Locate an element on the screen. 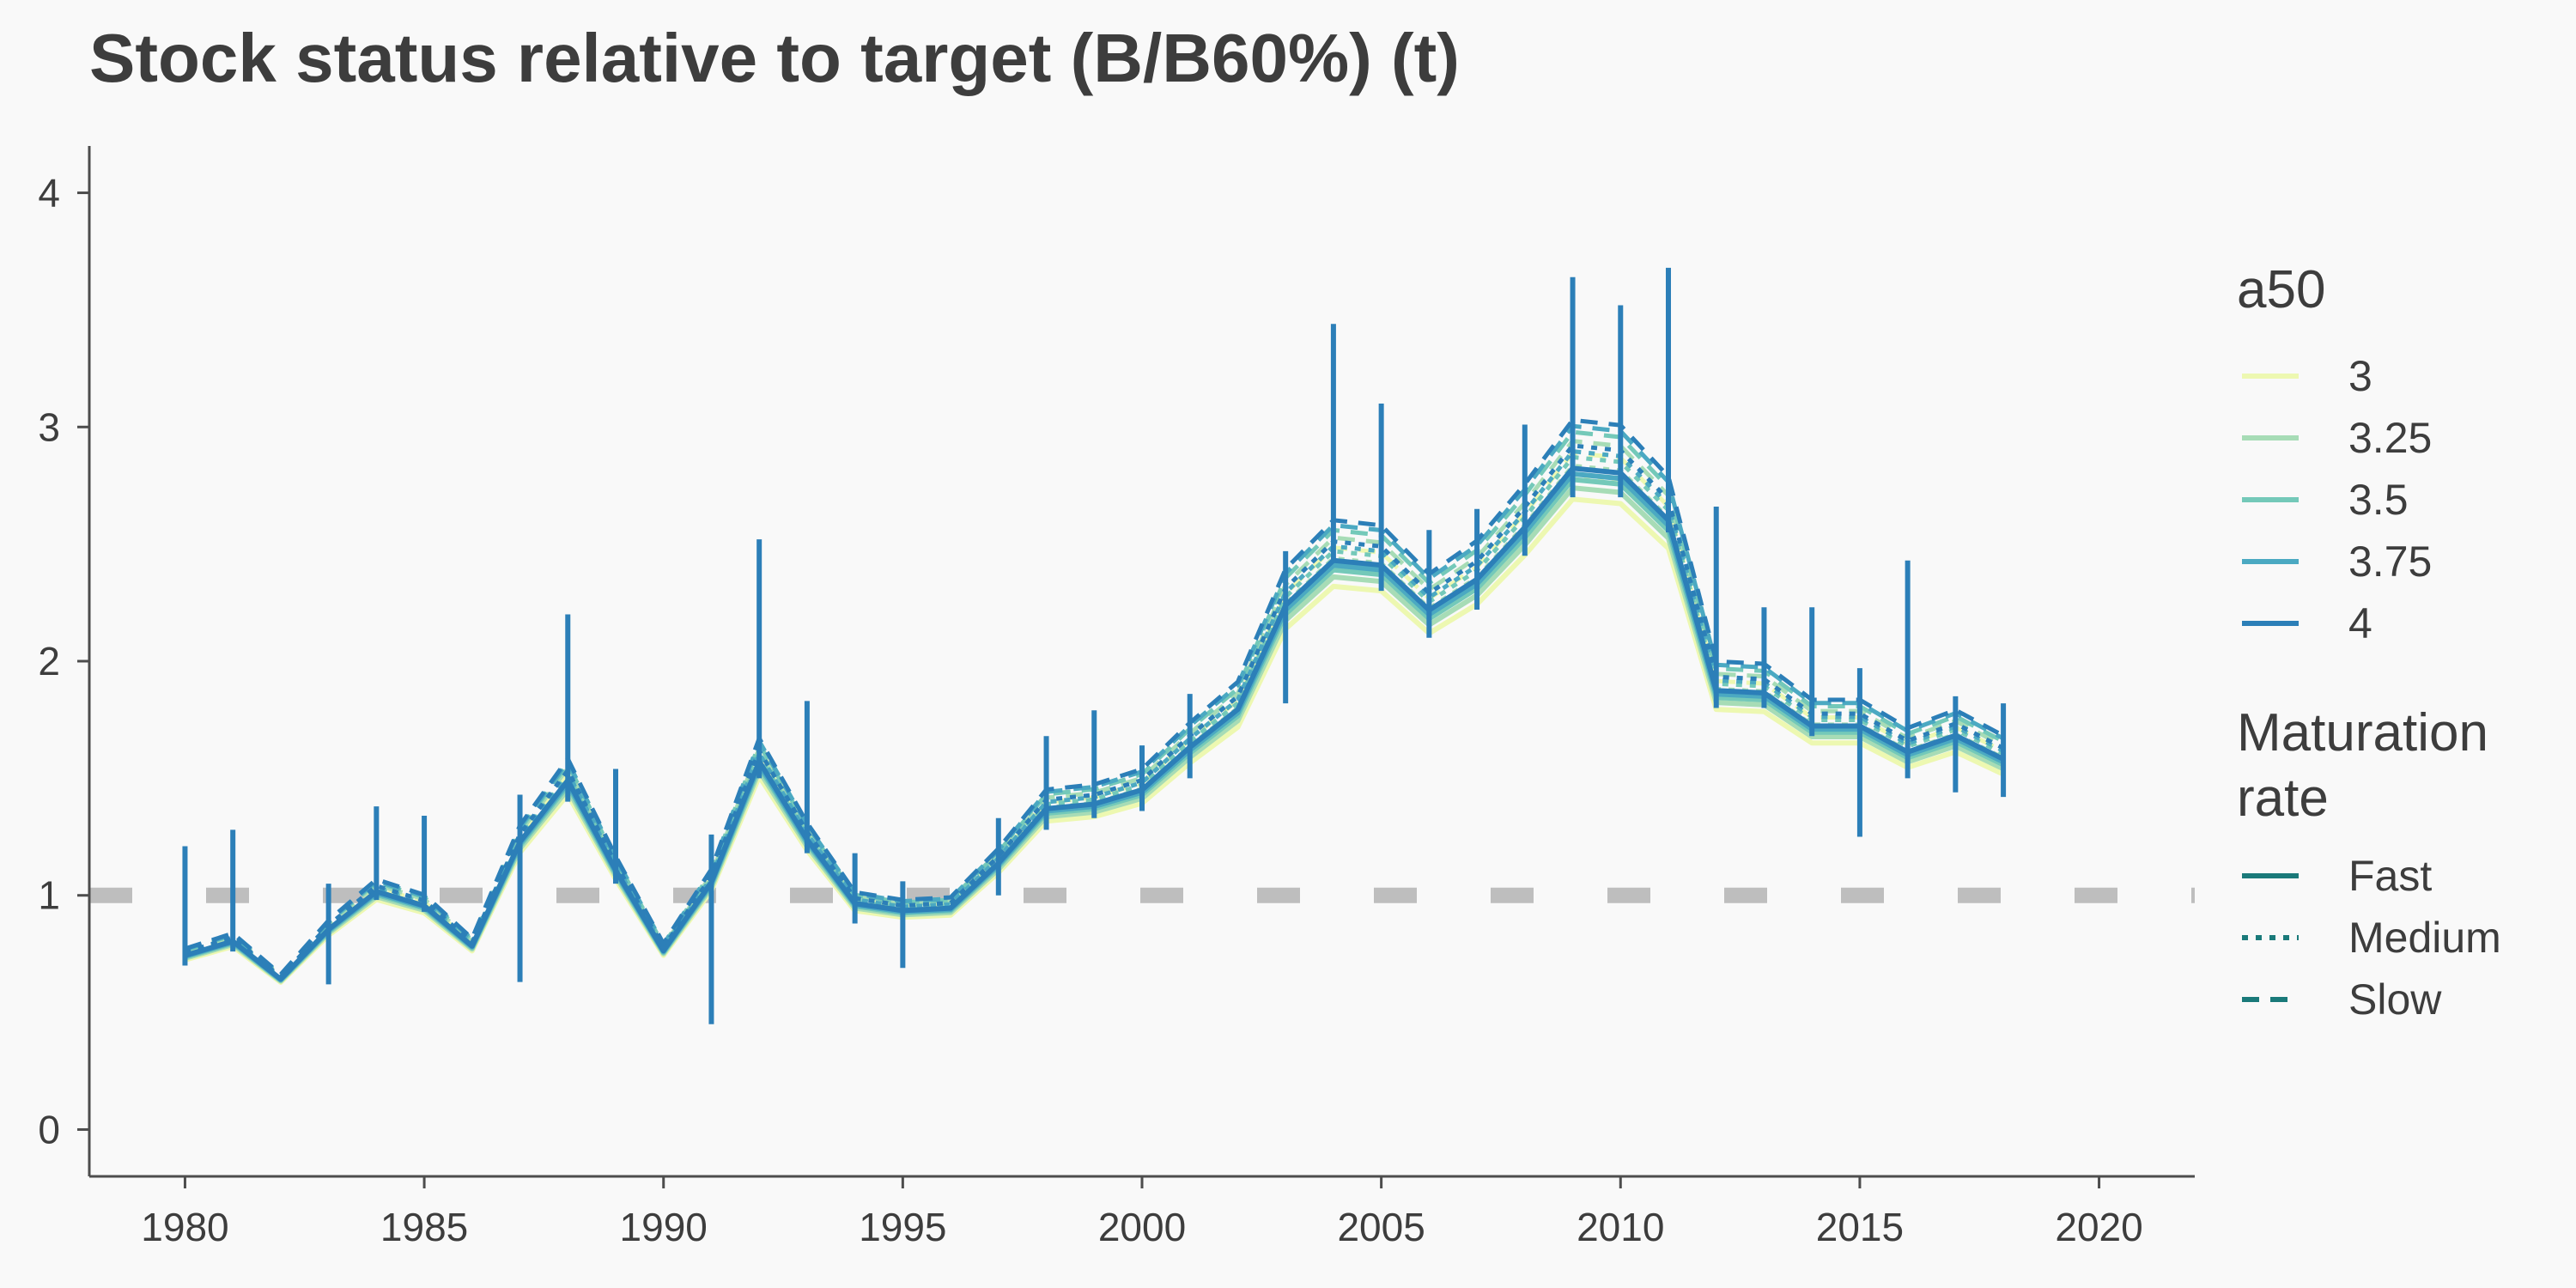  legend-a50-label: 3 is located at coordinates (2360, 376).